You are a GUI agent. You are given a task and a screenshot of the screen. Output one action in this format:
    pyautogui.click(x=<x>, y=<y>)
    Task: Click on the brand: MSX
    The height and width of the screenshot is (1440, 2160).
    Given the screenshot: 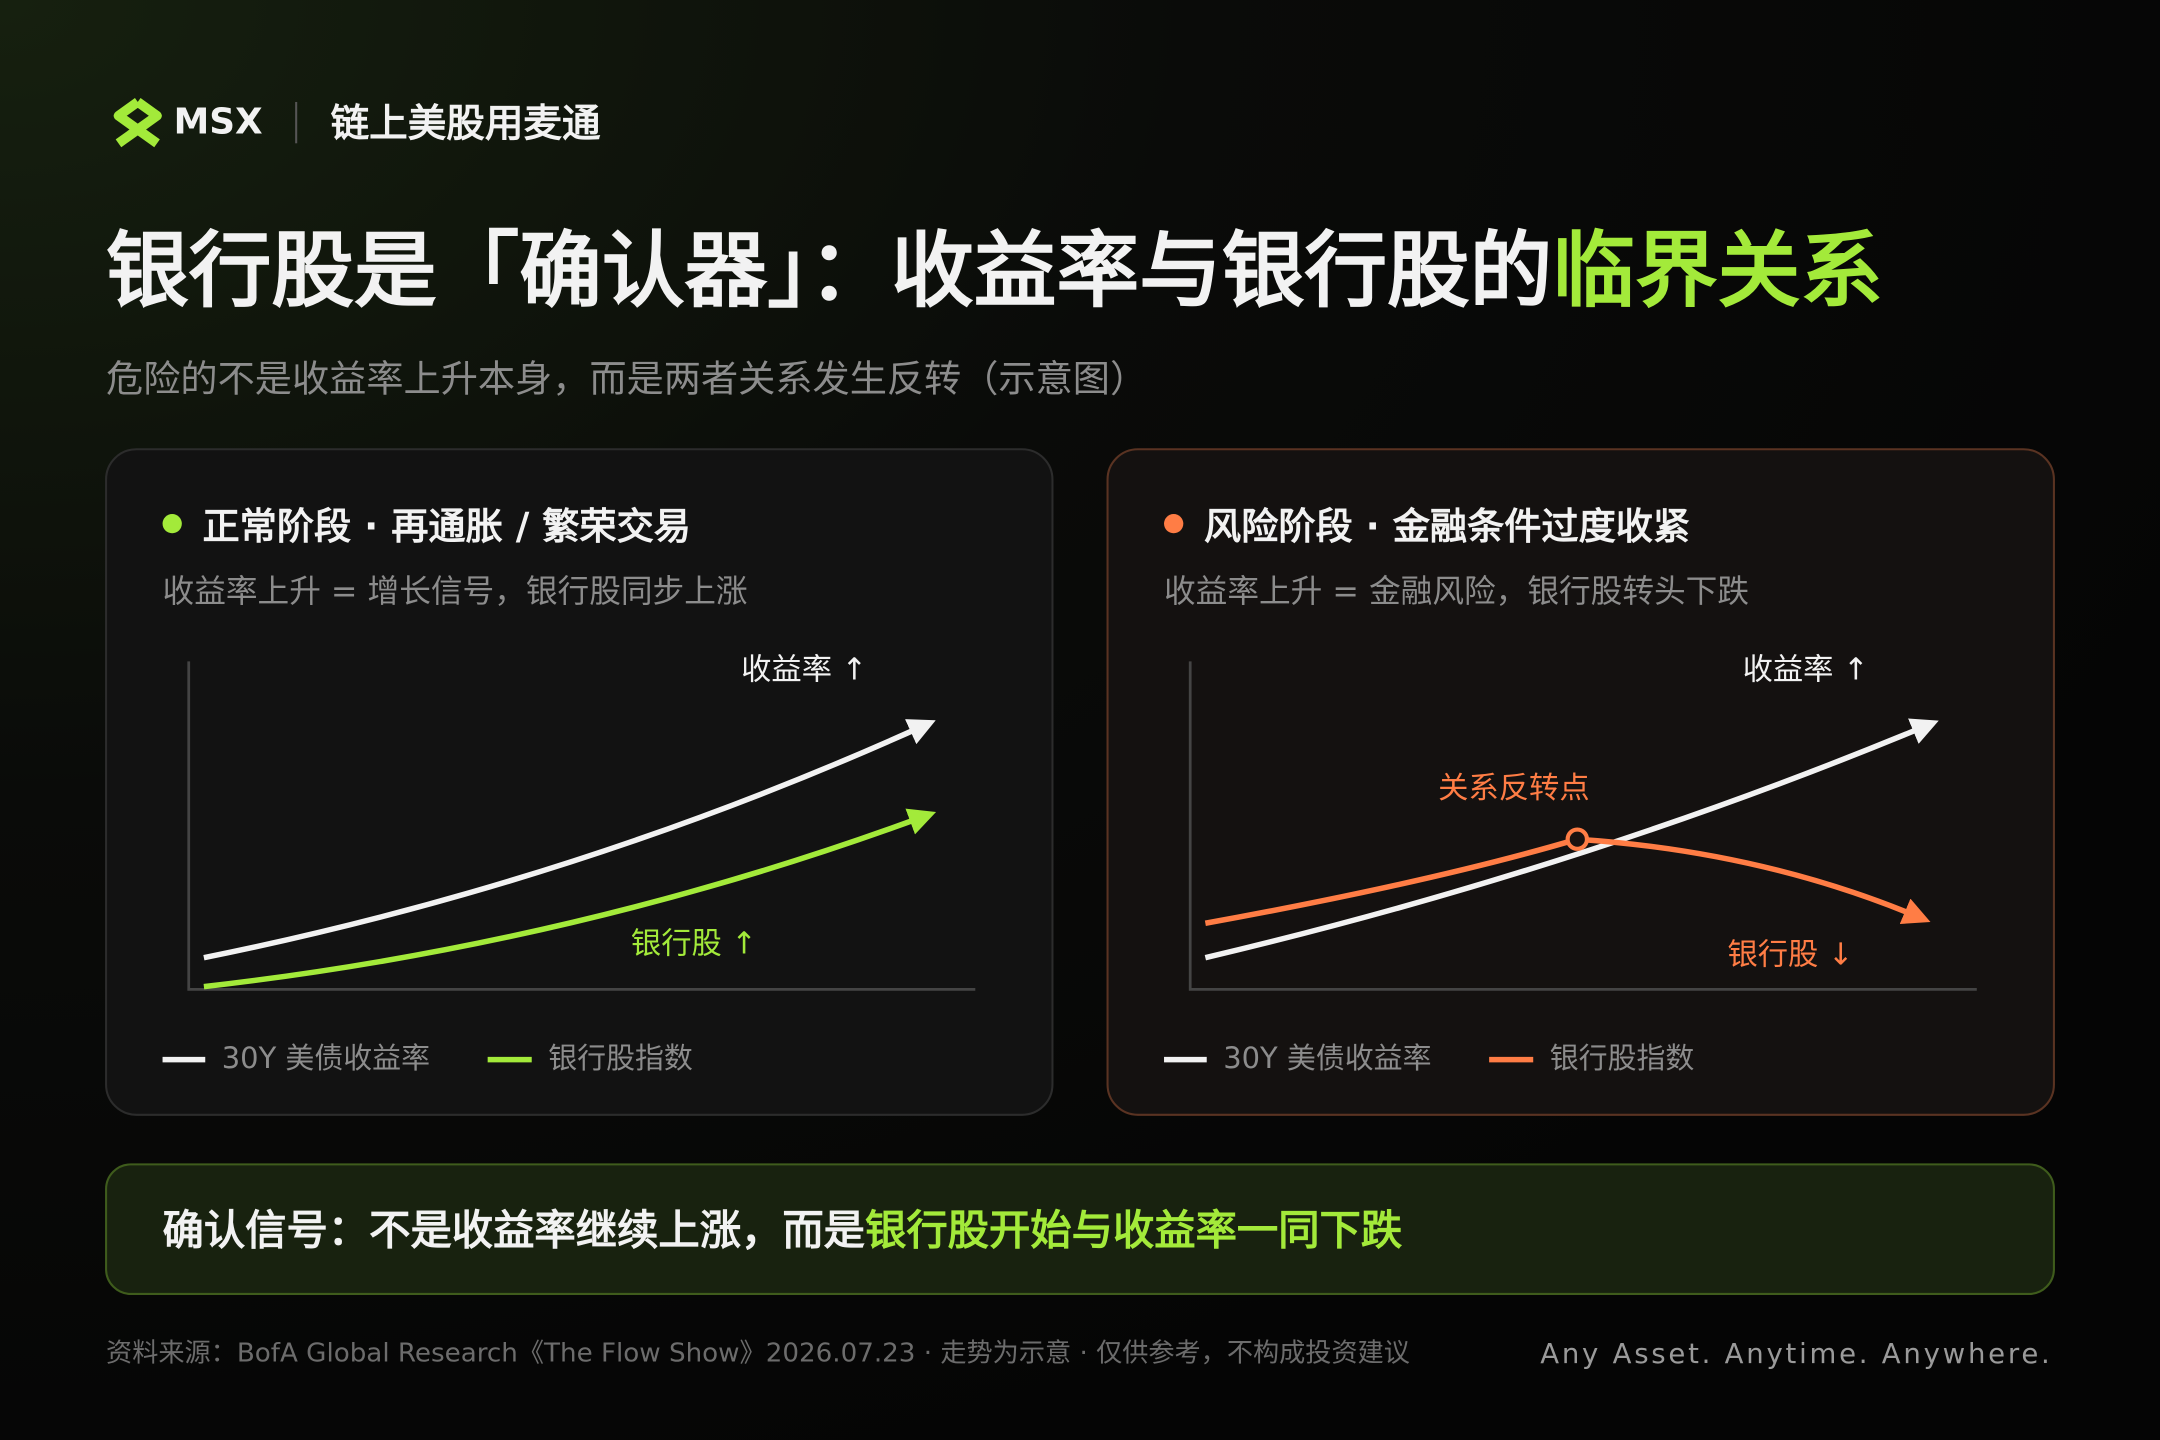 What is the action you would take?
    pyautogui.click(x=218, y=122)
    